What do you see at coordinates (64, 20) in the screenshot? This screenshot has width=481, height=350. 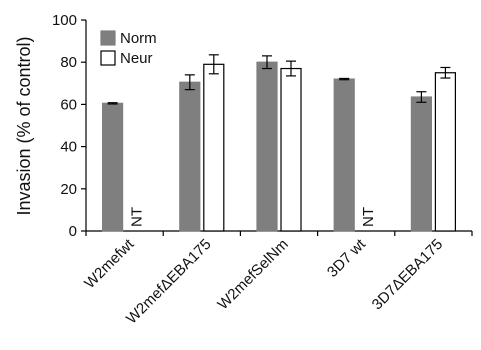 I see `y-tick-label: 100` at bounding box center [64, 20].